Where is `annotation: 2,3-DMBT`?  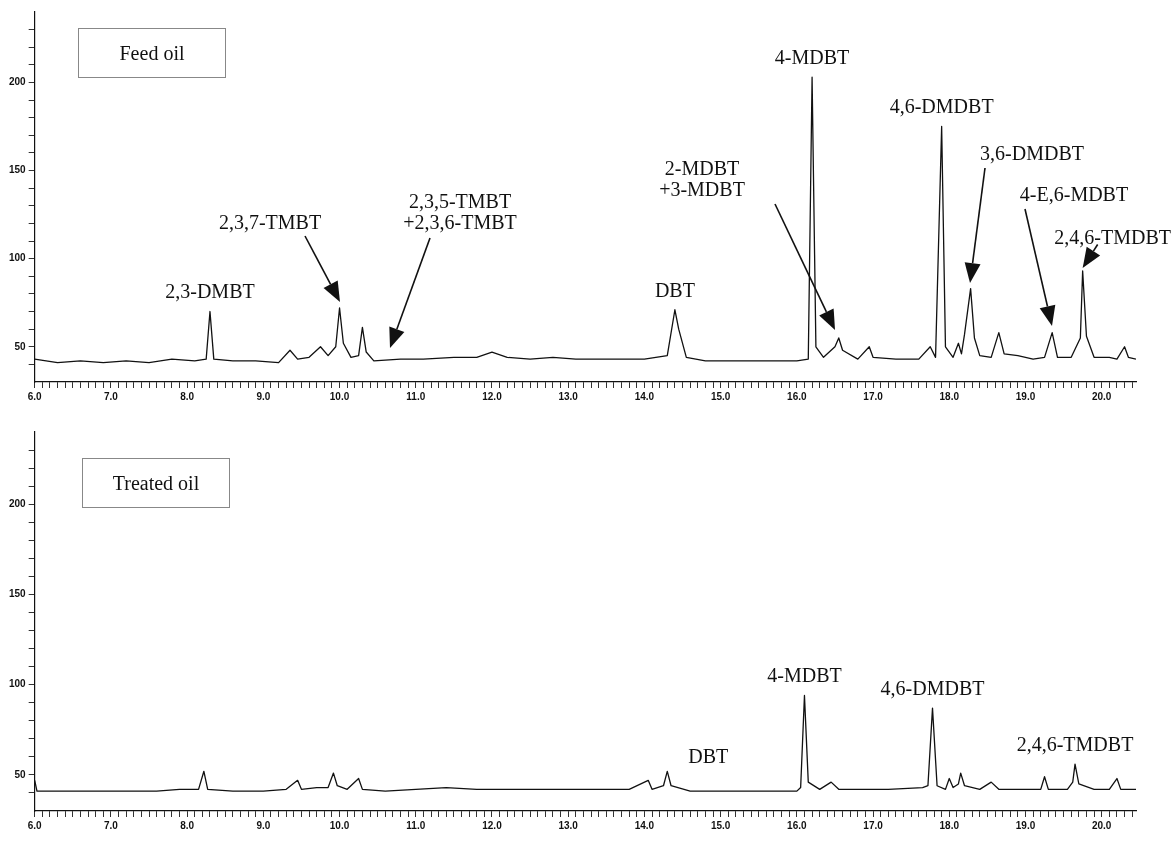 annotation: 2,3-DMBT is located at coordinates (210, 291).